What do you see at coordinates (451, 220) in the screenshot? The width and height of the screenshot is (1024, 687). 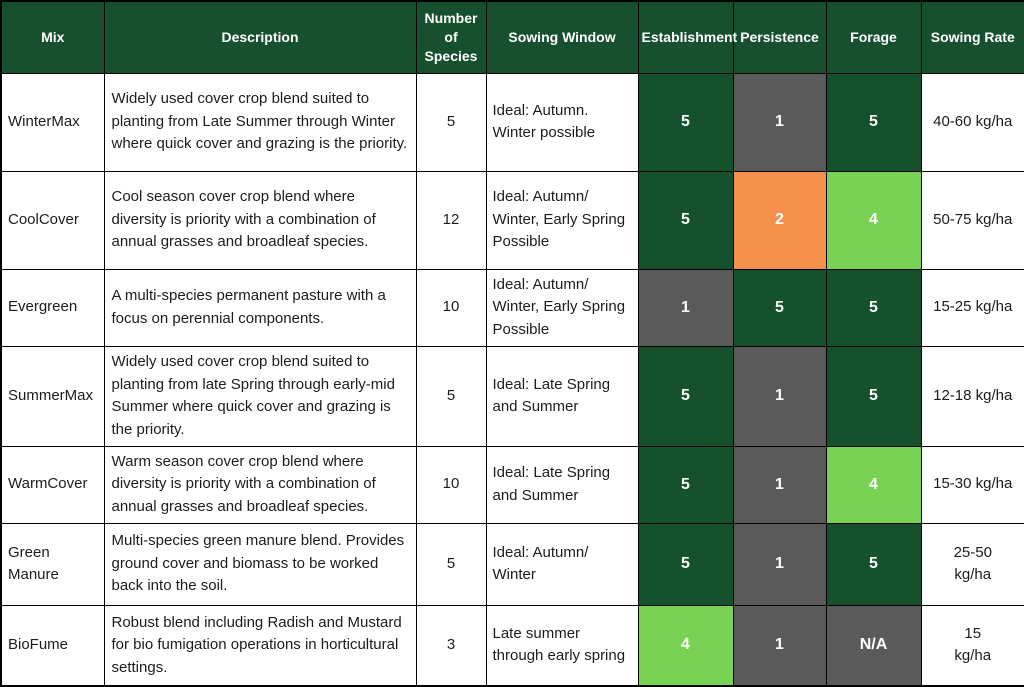 I see `species-count-cell: 12` at bounding box center [451, 220].